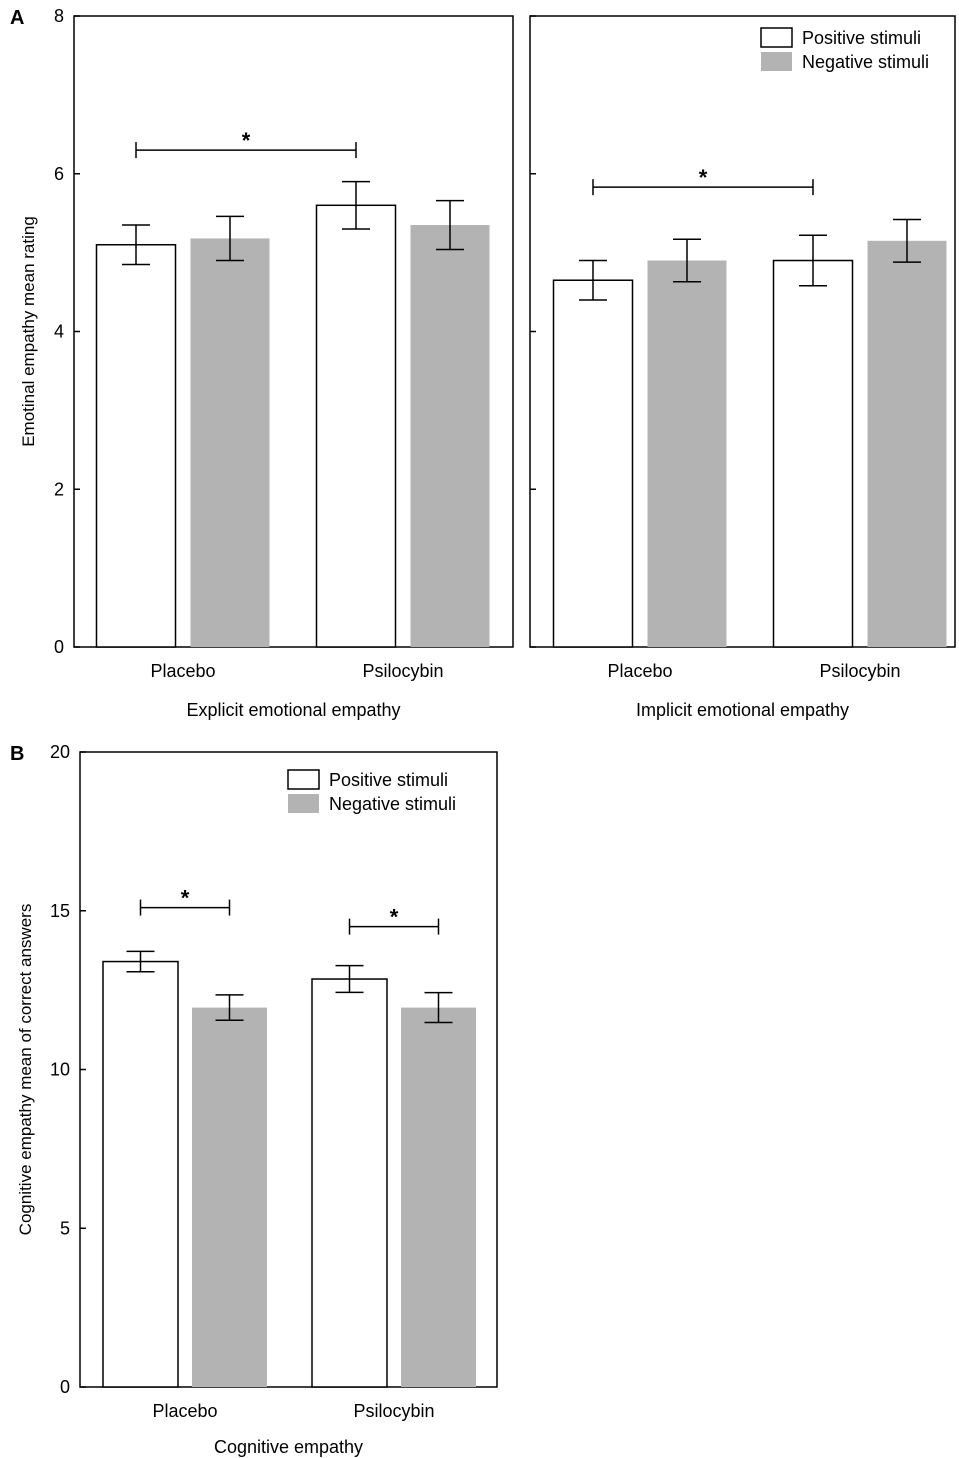  Describe the element at coordinates (59, 489) in the screenshot. I see `y-tick-label: 2` at that location.